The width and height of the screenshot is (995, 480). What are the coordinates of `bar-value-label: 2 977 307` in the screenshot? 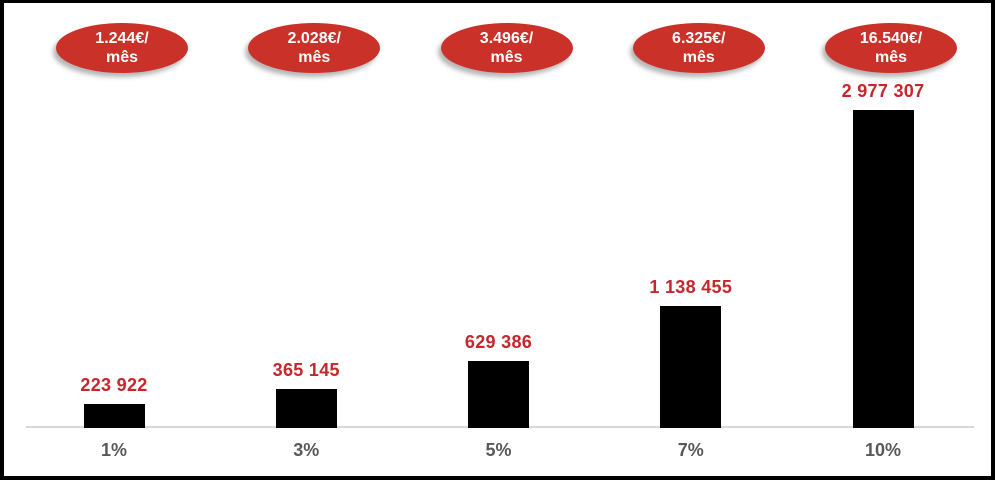 It's located at (883, 91).